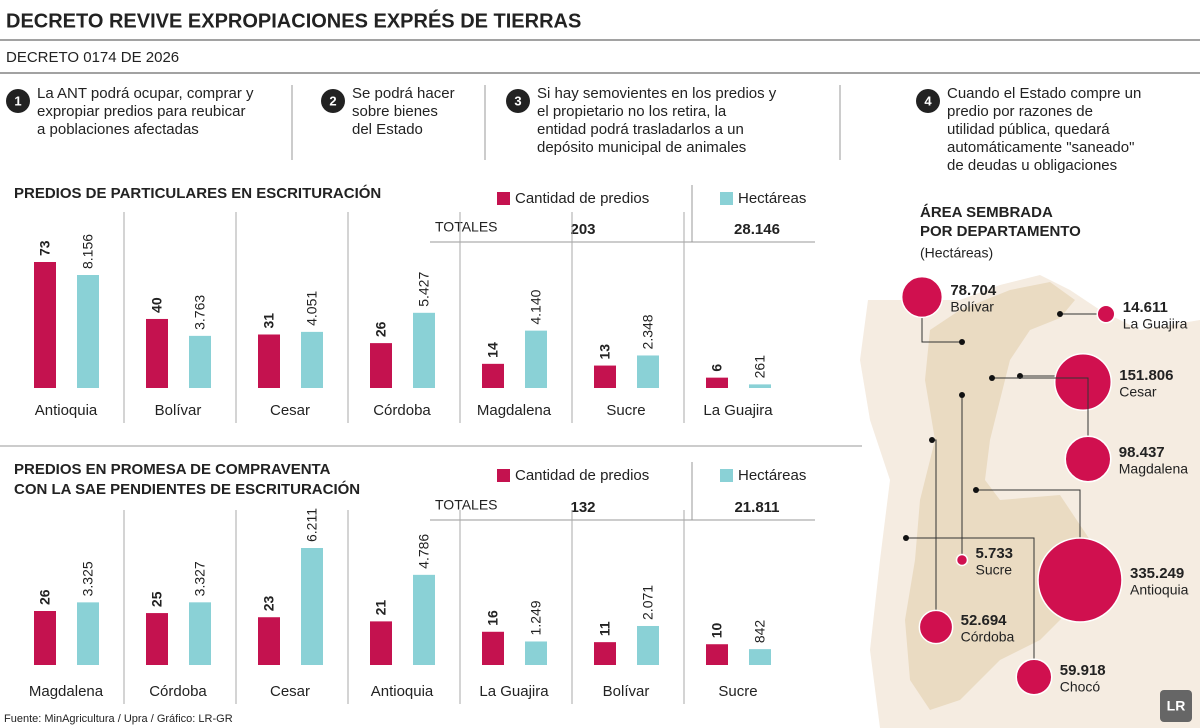  I want to click on bubble-value: 78.704, so click(973, 290).